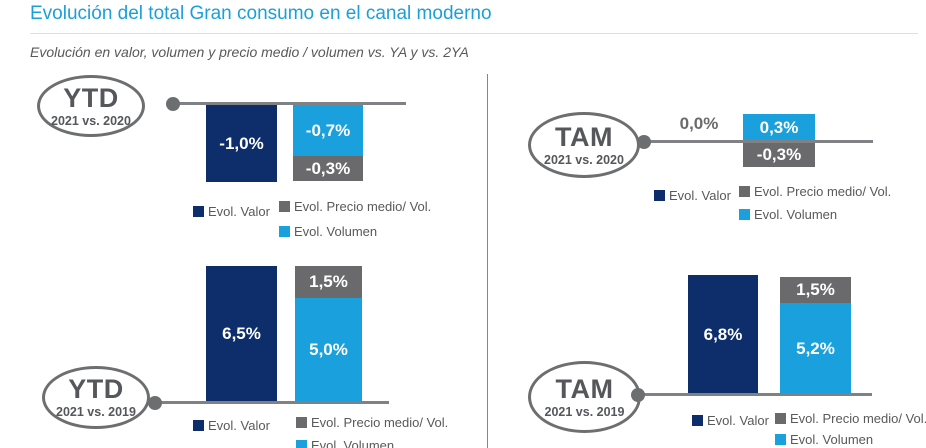  I want to click on valor-value: 6,5%, so click(241, 333).